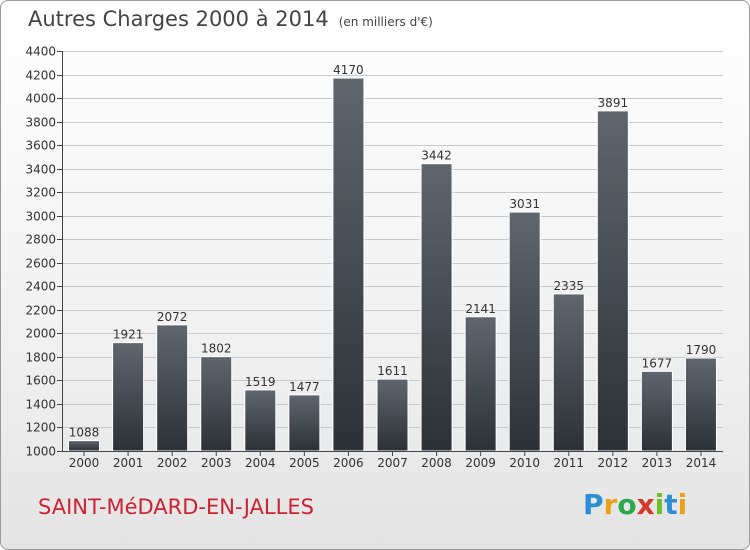 This screenshot has height=550, width=750. What do you see at coordinates (392, 371) in the screenshot?
I see `bar-value-label: 1611` at bounding box center [392, 371].